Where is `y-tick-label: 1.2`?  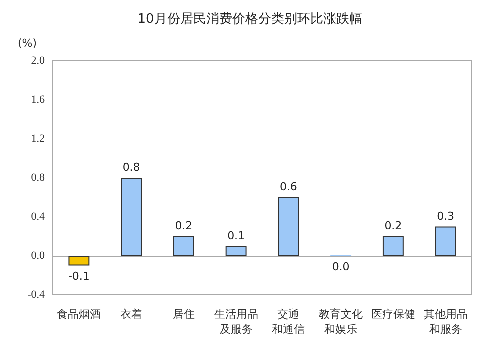
y-tick-label: 1.2 is located at coordinates (38, 139).